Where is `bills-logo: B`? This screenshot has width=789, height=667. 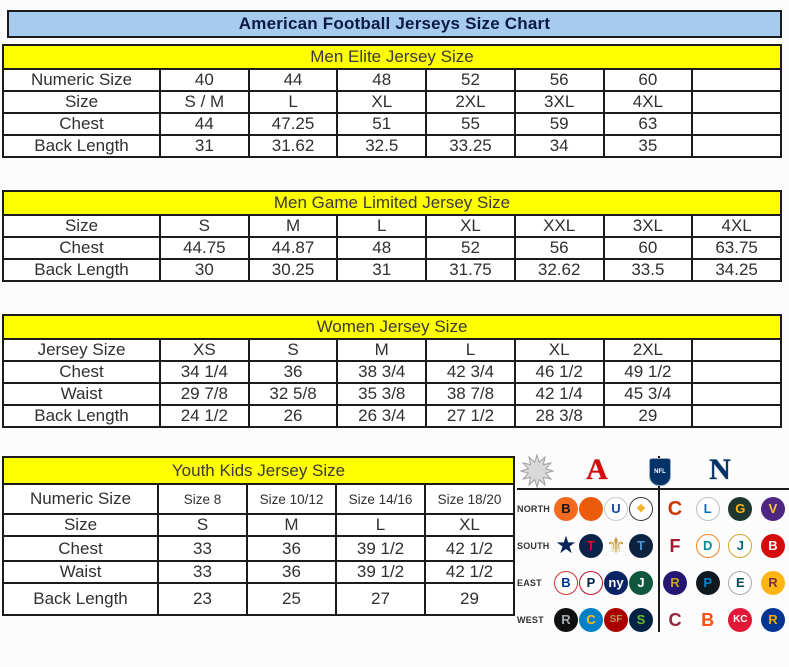 bills-logo: B is located at coordinates (566, 582).